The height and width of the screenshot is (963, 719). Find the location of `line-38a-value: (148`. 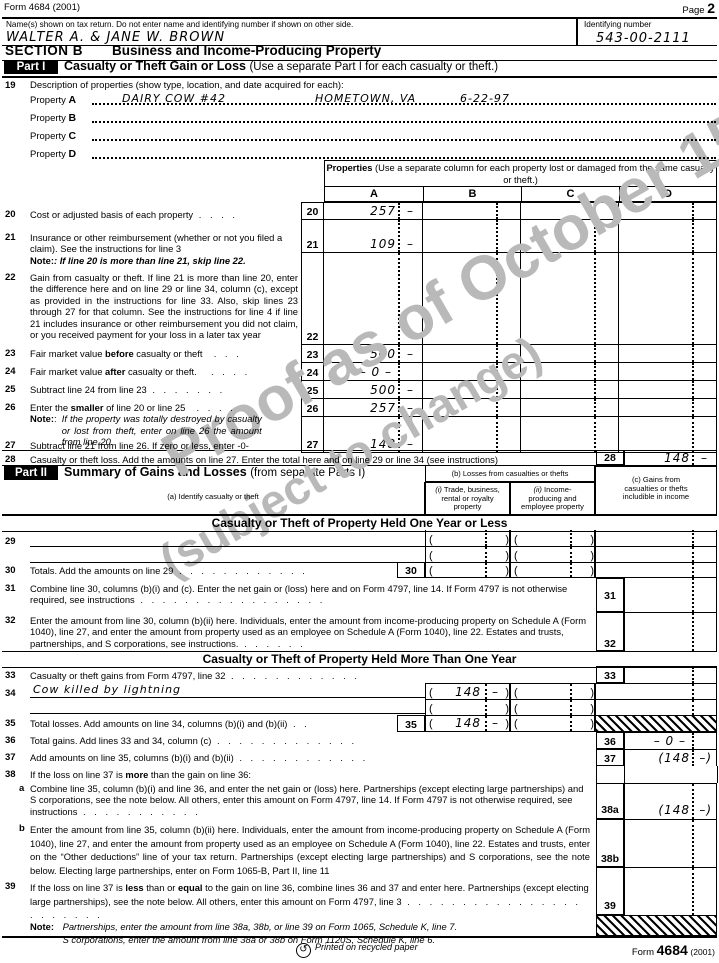

line-38a-value: (148 is located at coordinates (674, 810).